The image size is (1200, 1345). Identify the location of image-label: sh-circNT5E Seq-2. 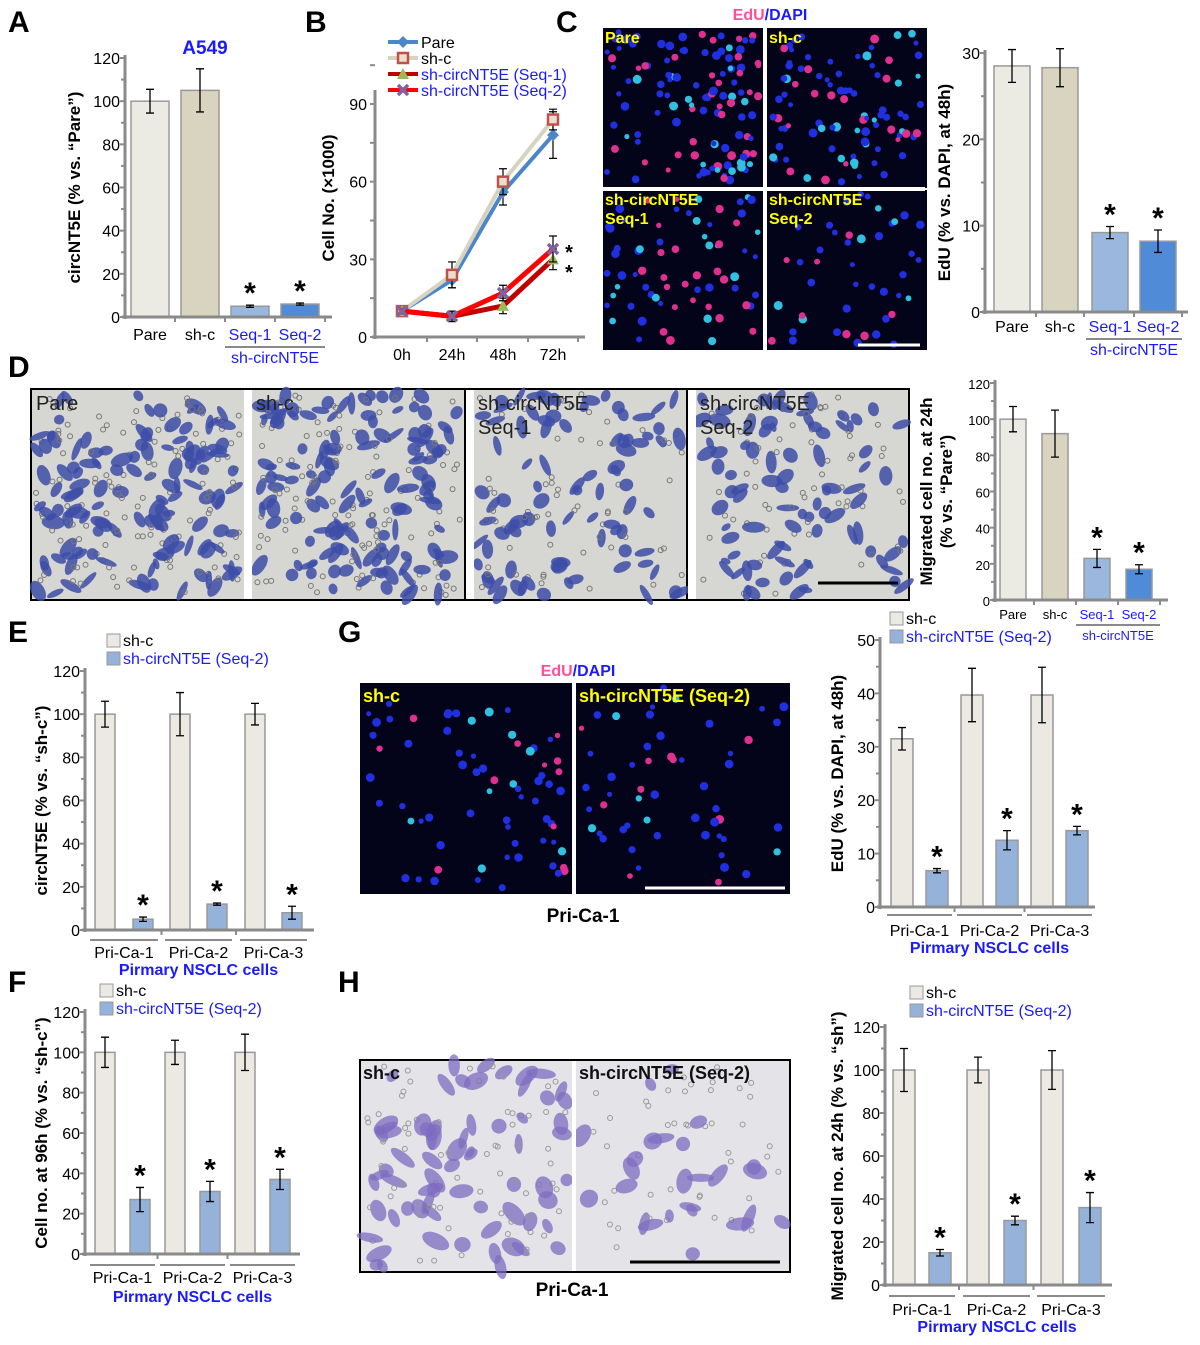
(755, 416).